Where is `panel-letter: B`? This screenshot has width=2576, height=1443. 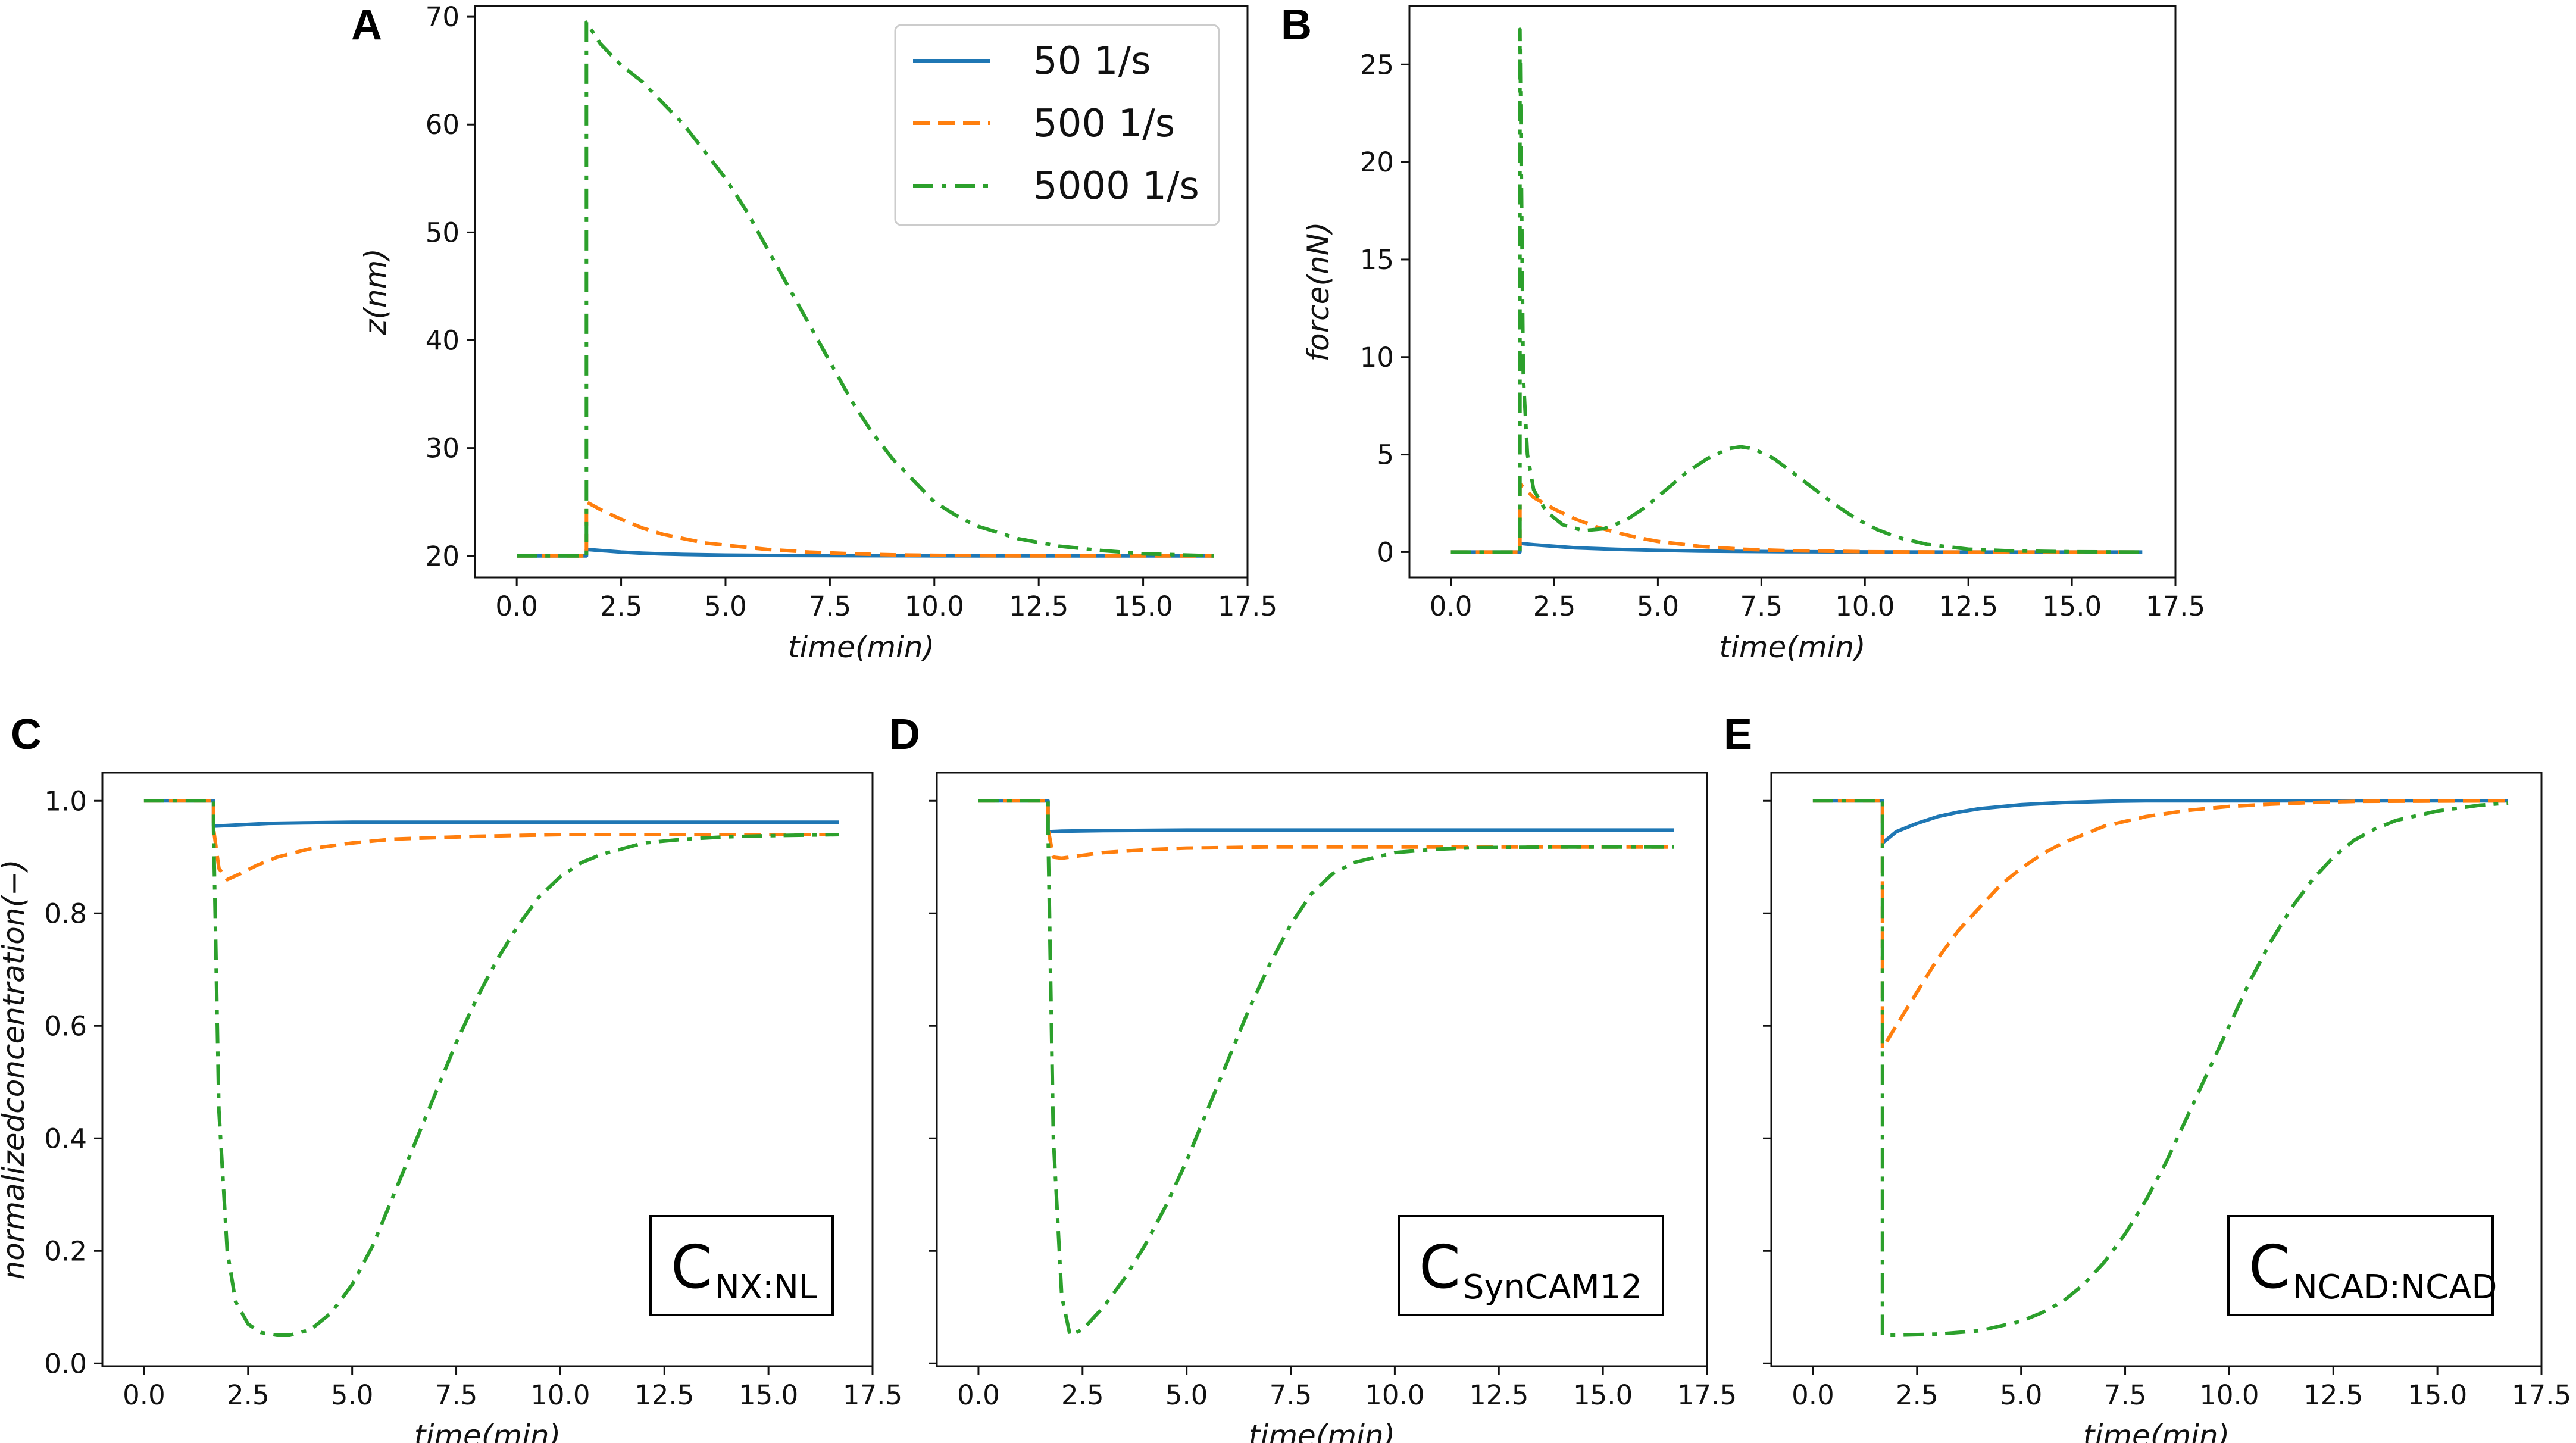 panel-letter: B is located at coordinates (1296, 25).